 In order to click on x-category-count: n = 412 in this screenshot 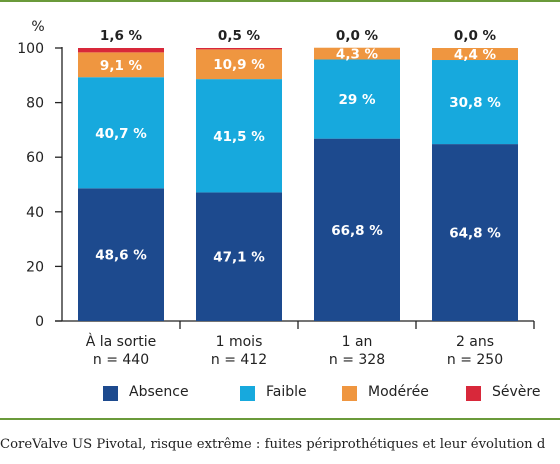, I will do `click(239, 360)`.